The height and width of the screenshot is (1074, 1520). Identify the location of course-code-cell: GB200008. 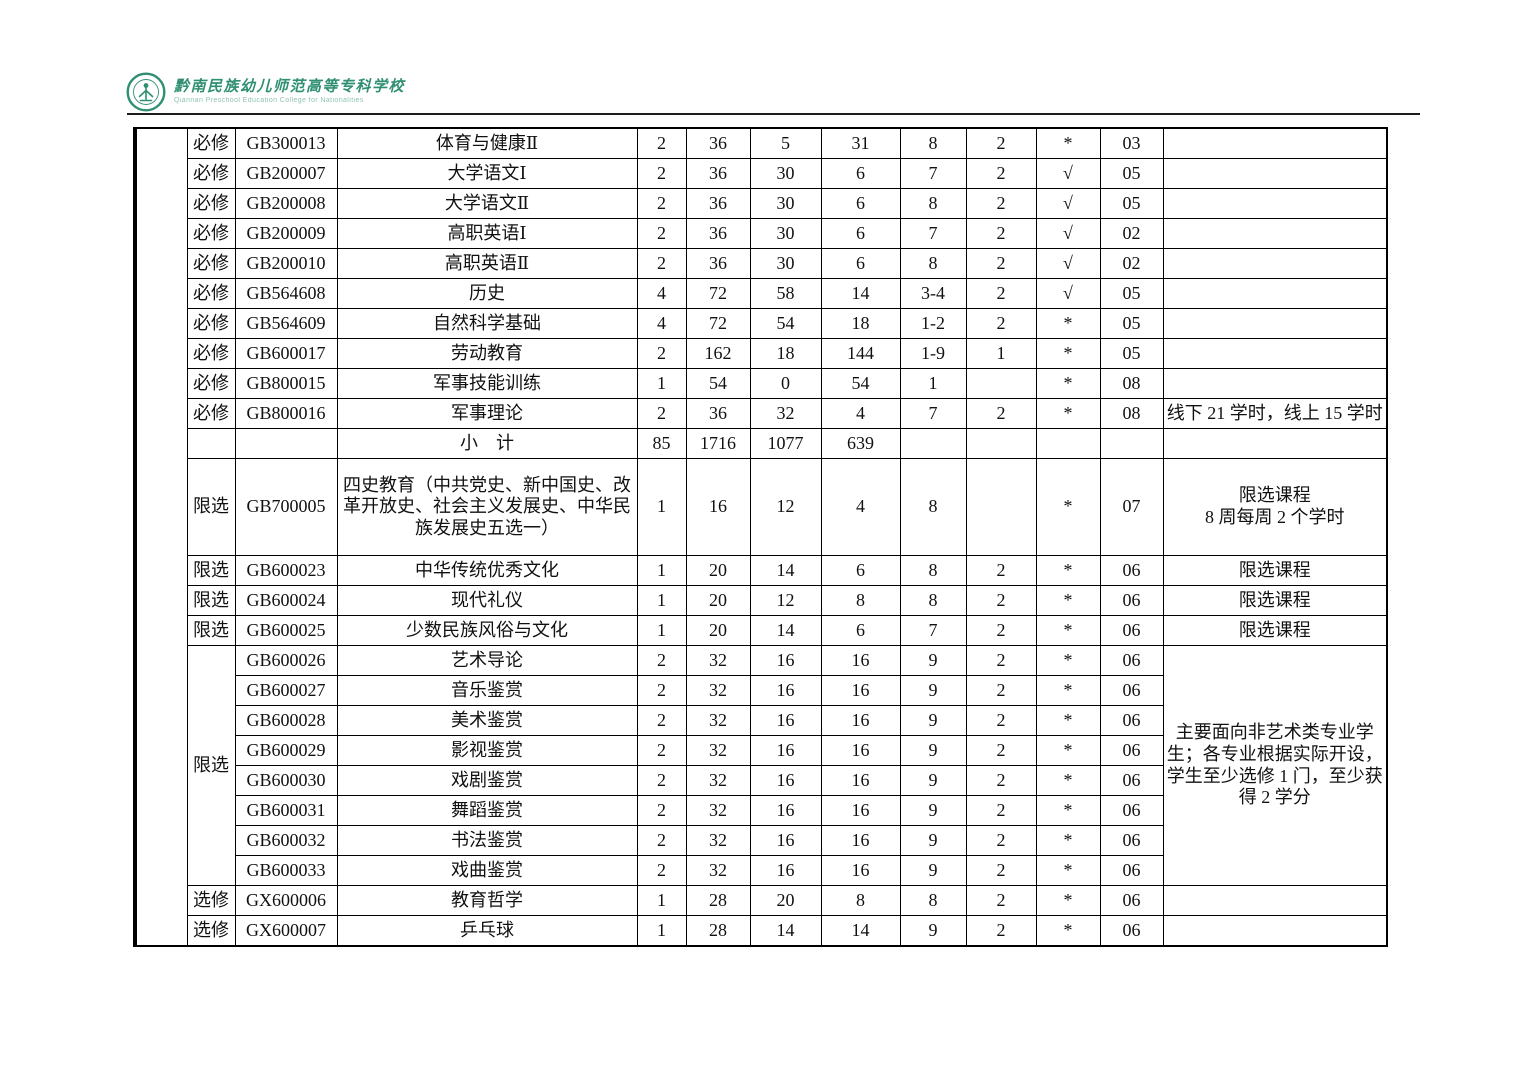
(286, 203).